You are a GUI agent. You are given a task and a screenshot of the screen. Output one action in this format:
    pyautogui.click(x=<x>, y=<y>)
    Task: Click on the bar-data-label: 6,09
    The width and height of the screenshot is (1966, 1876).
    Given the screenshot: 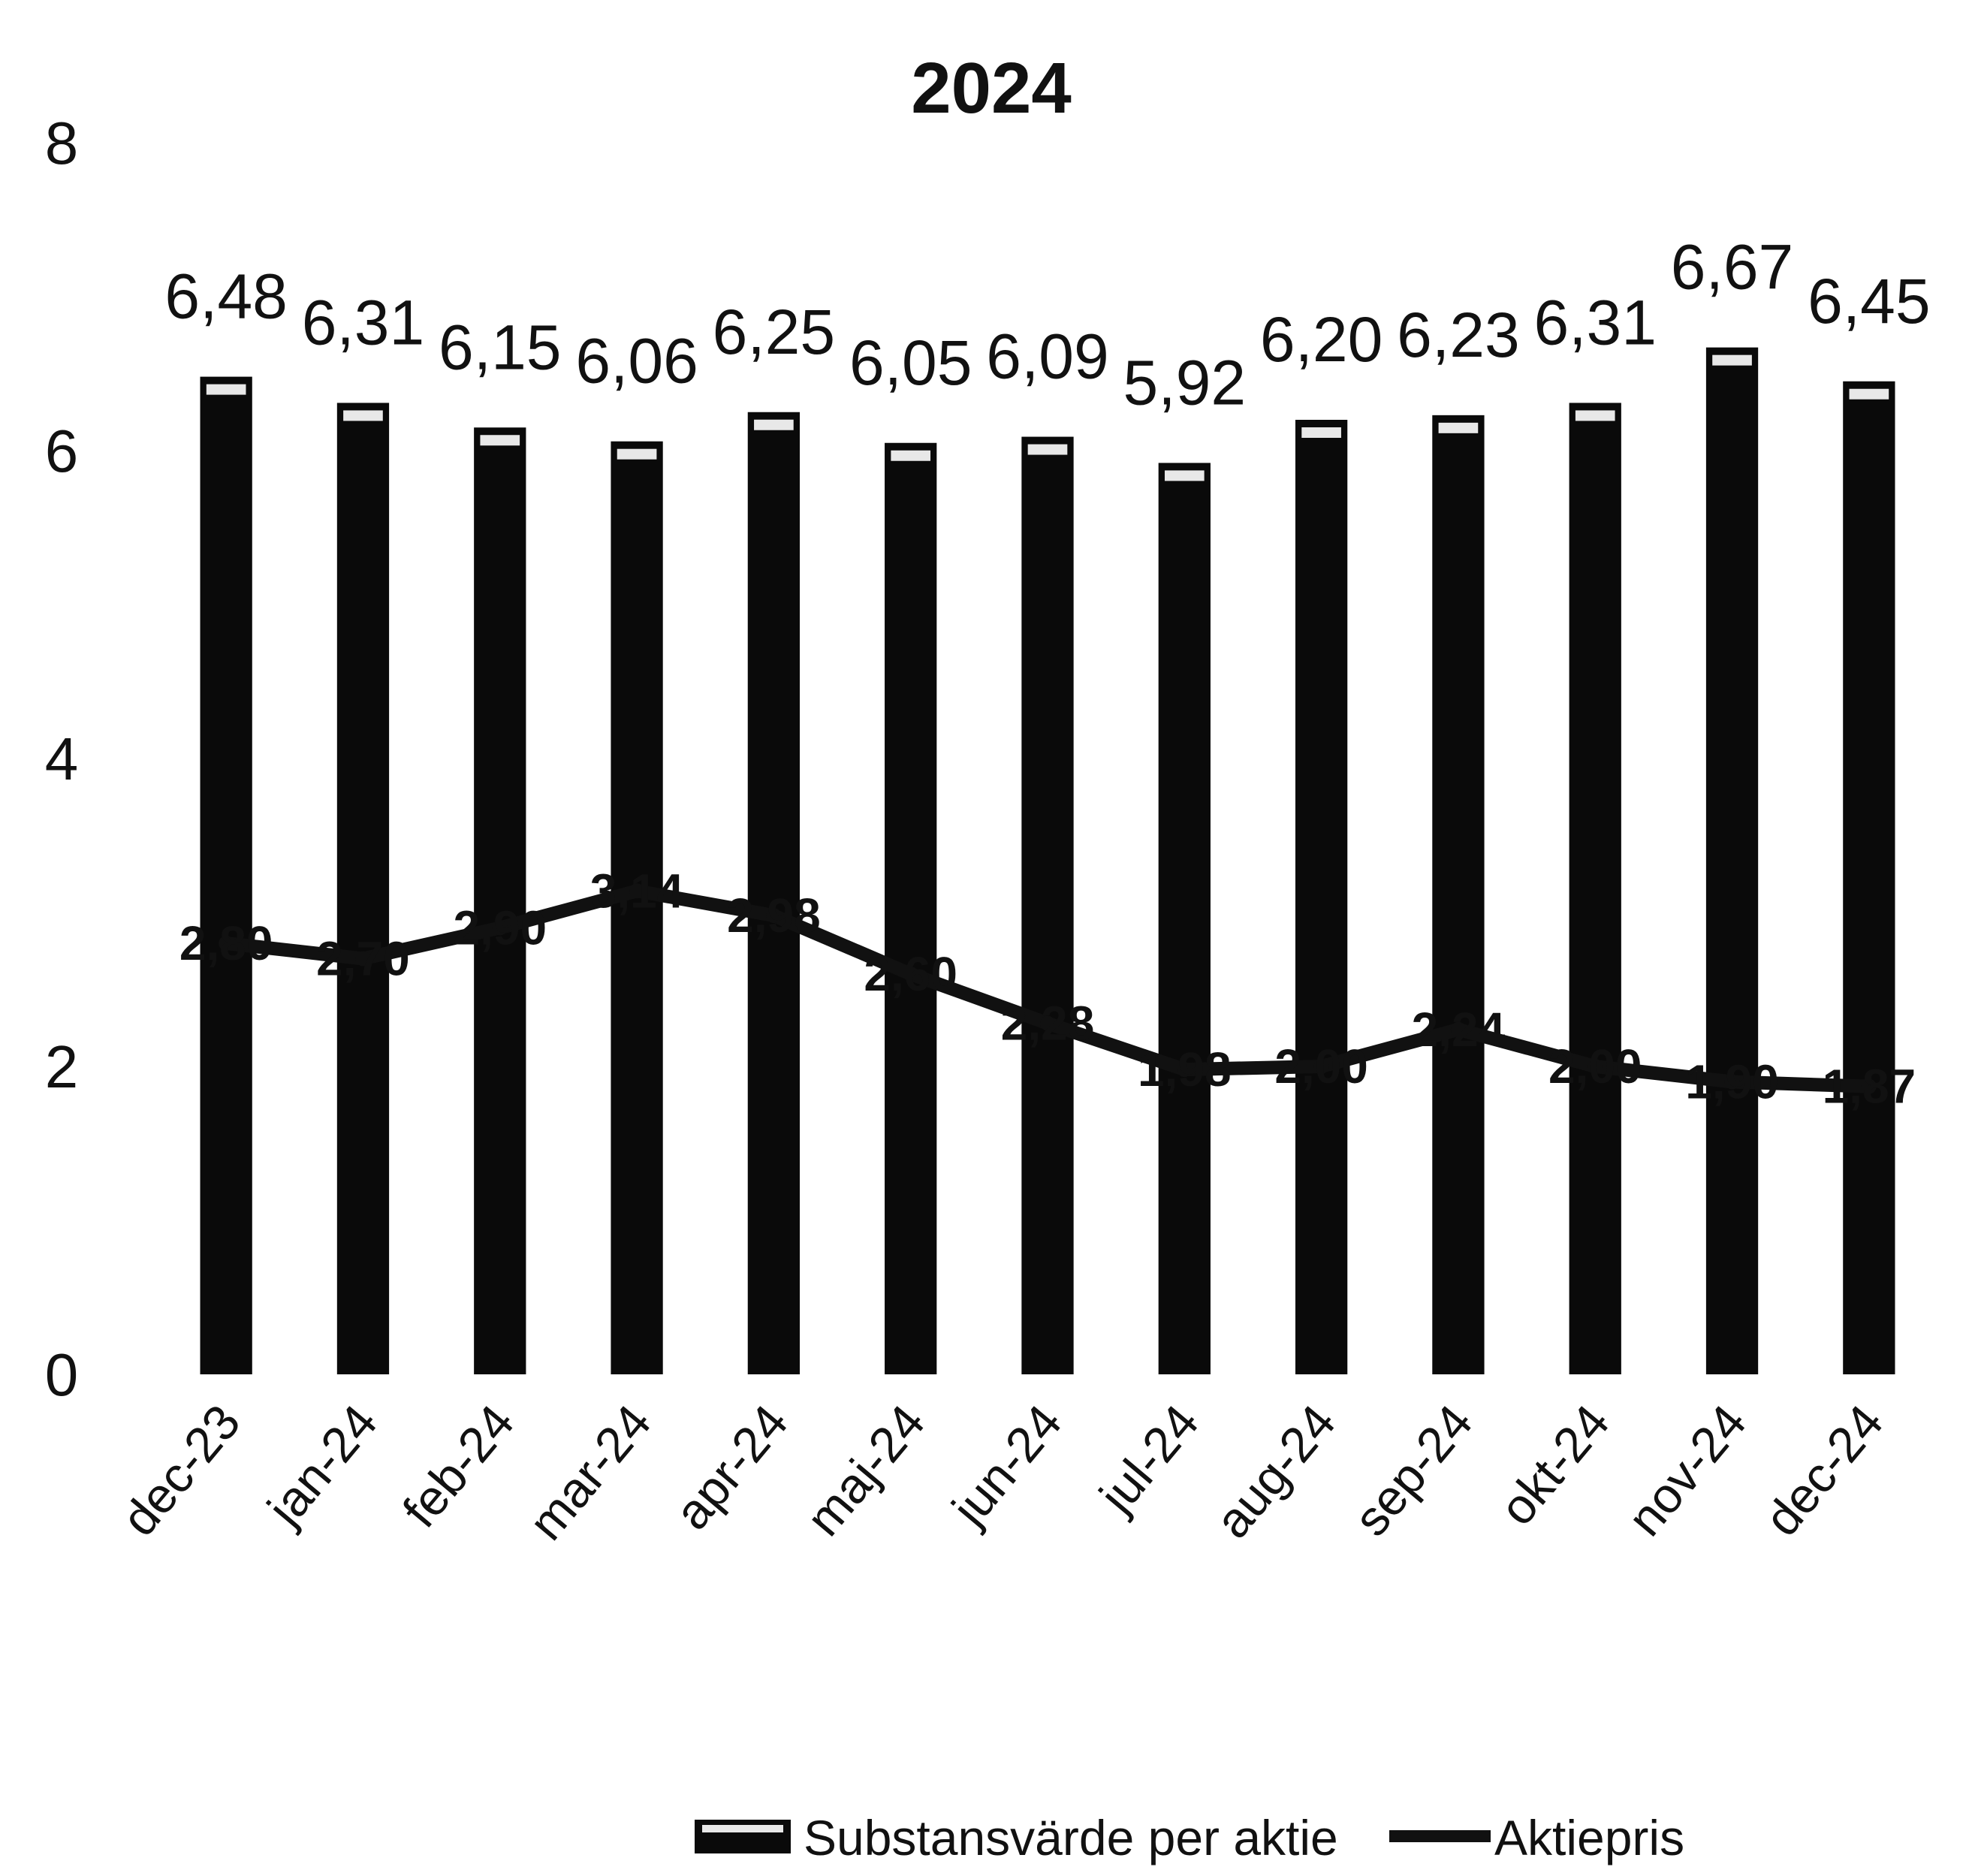 What is the action you would take?
    pyautogui.click(x=1047, y=356)
    